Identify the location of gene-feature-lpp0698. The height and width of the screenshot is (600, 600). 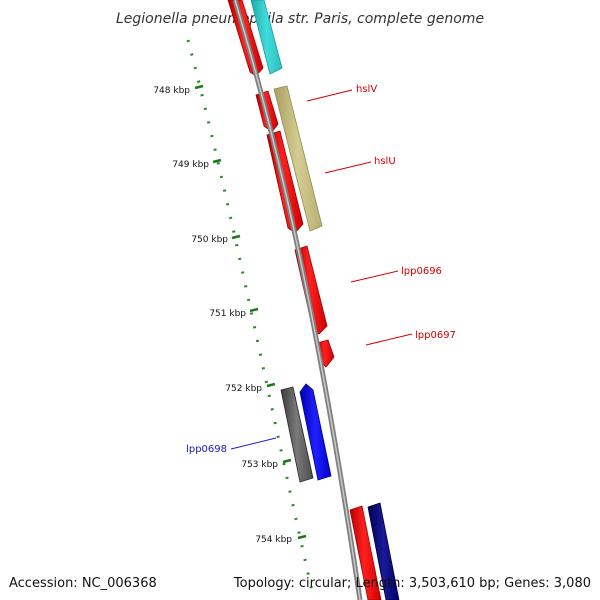
(297, 434).